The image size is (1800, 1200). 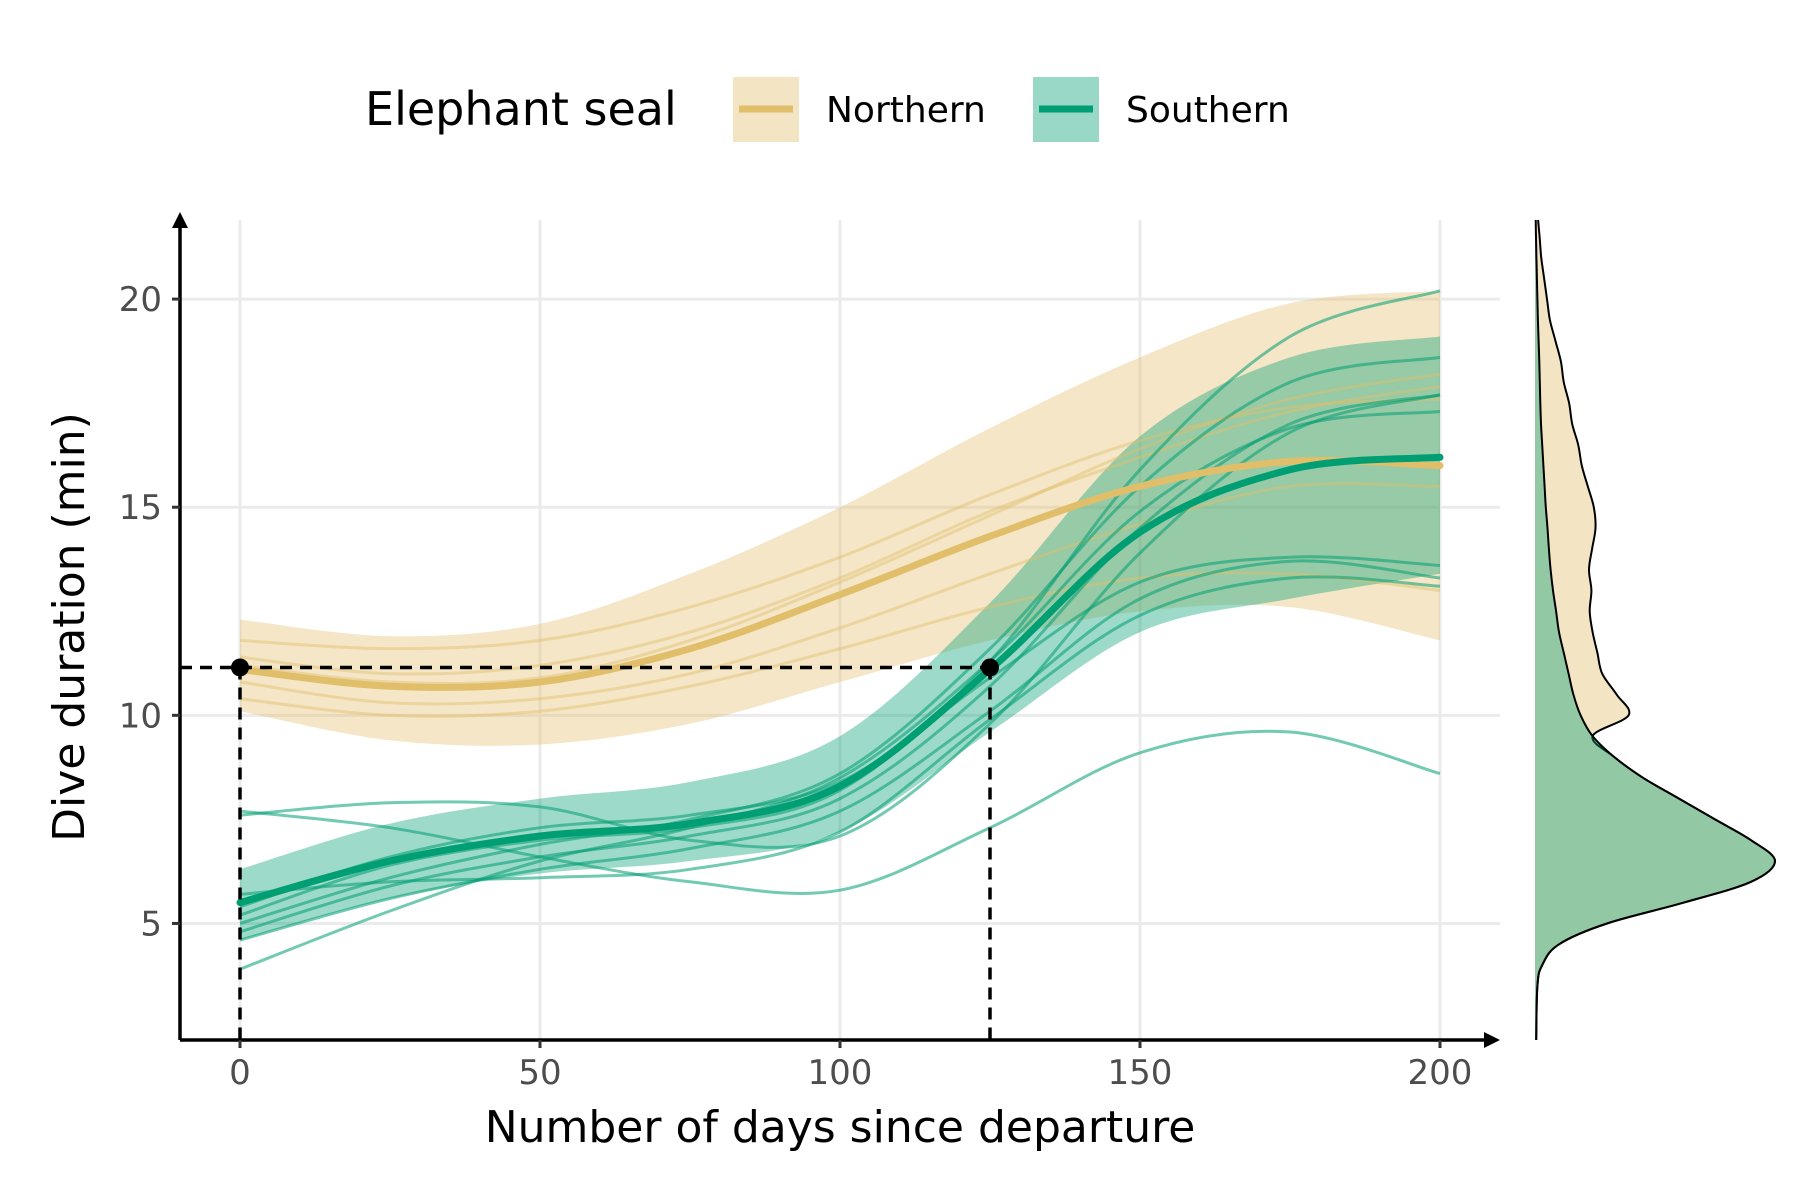 I want to click on x-tick-label: 200, so click(x=1440, y=1073).